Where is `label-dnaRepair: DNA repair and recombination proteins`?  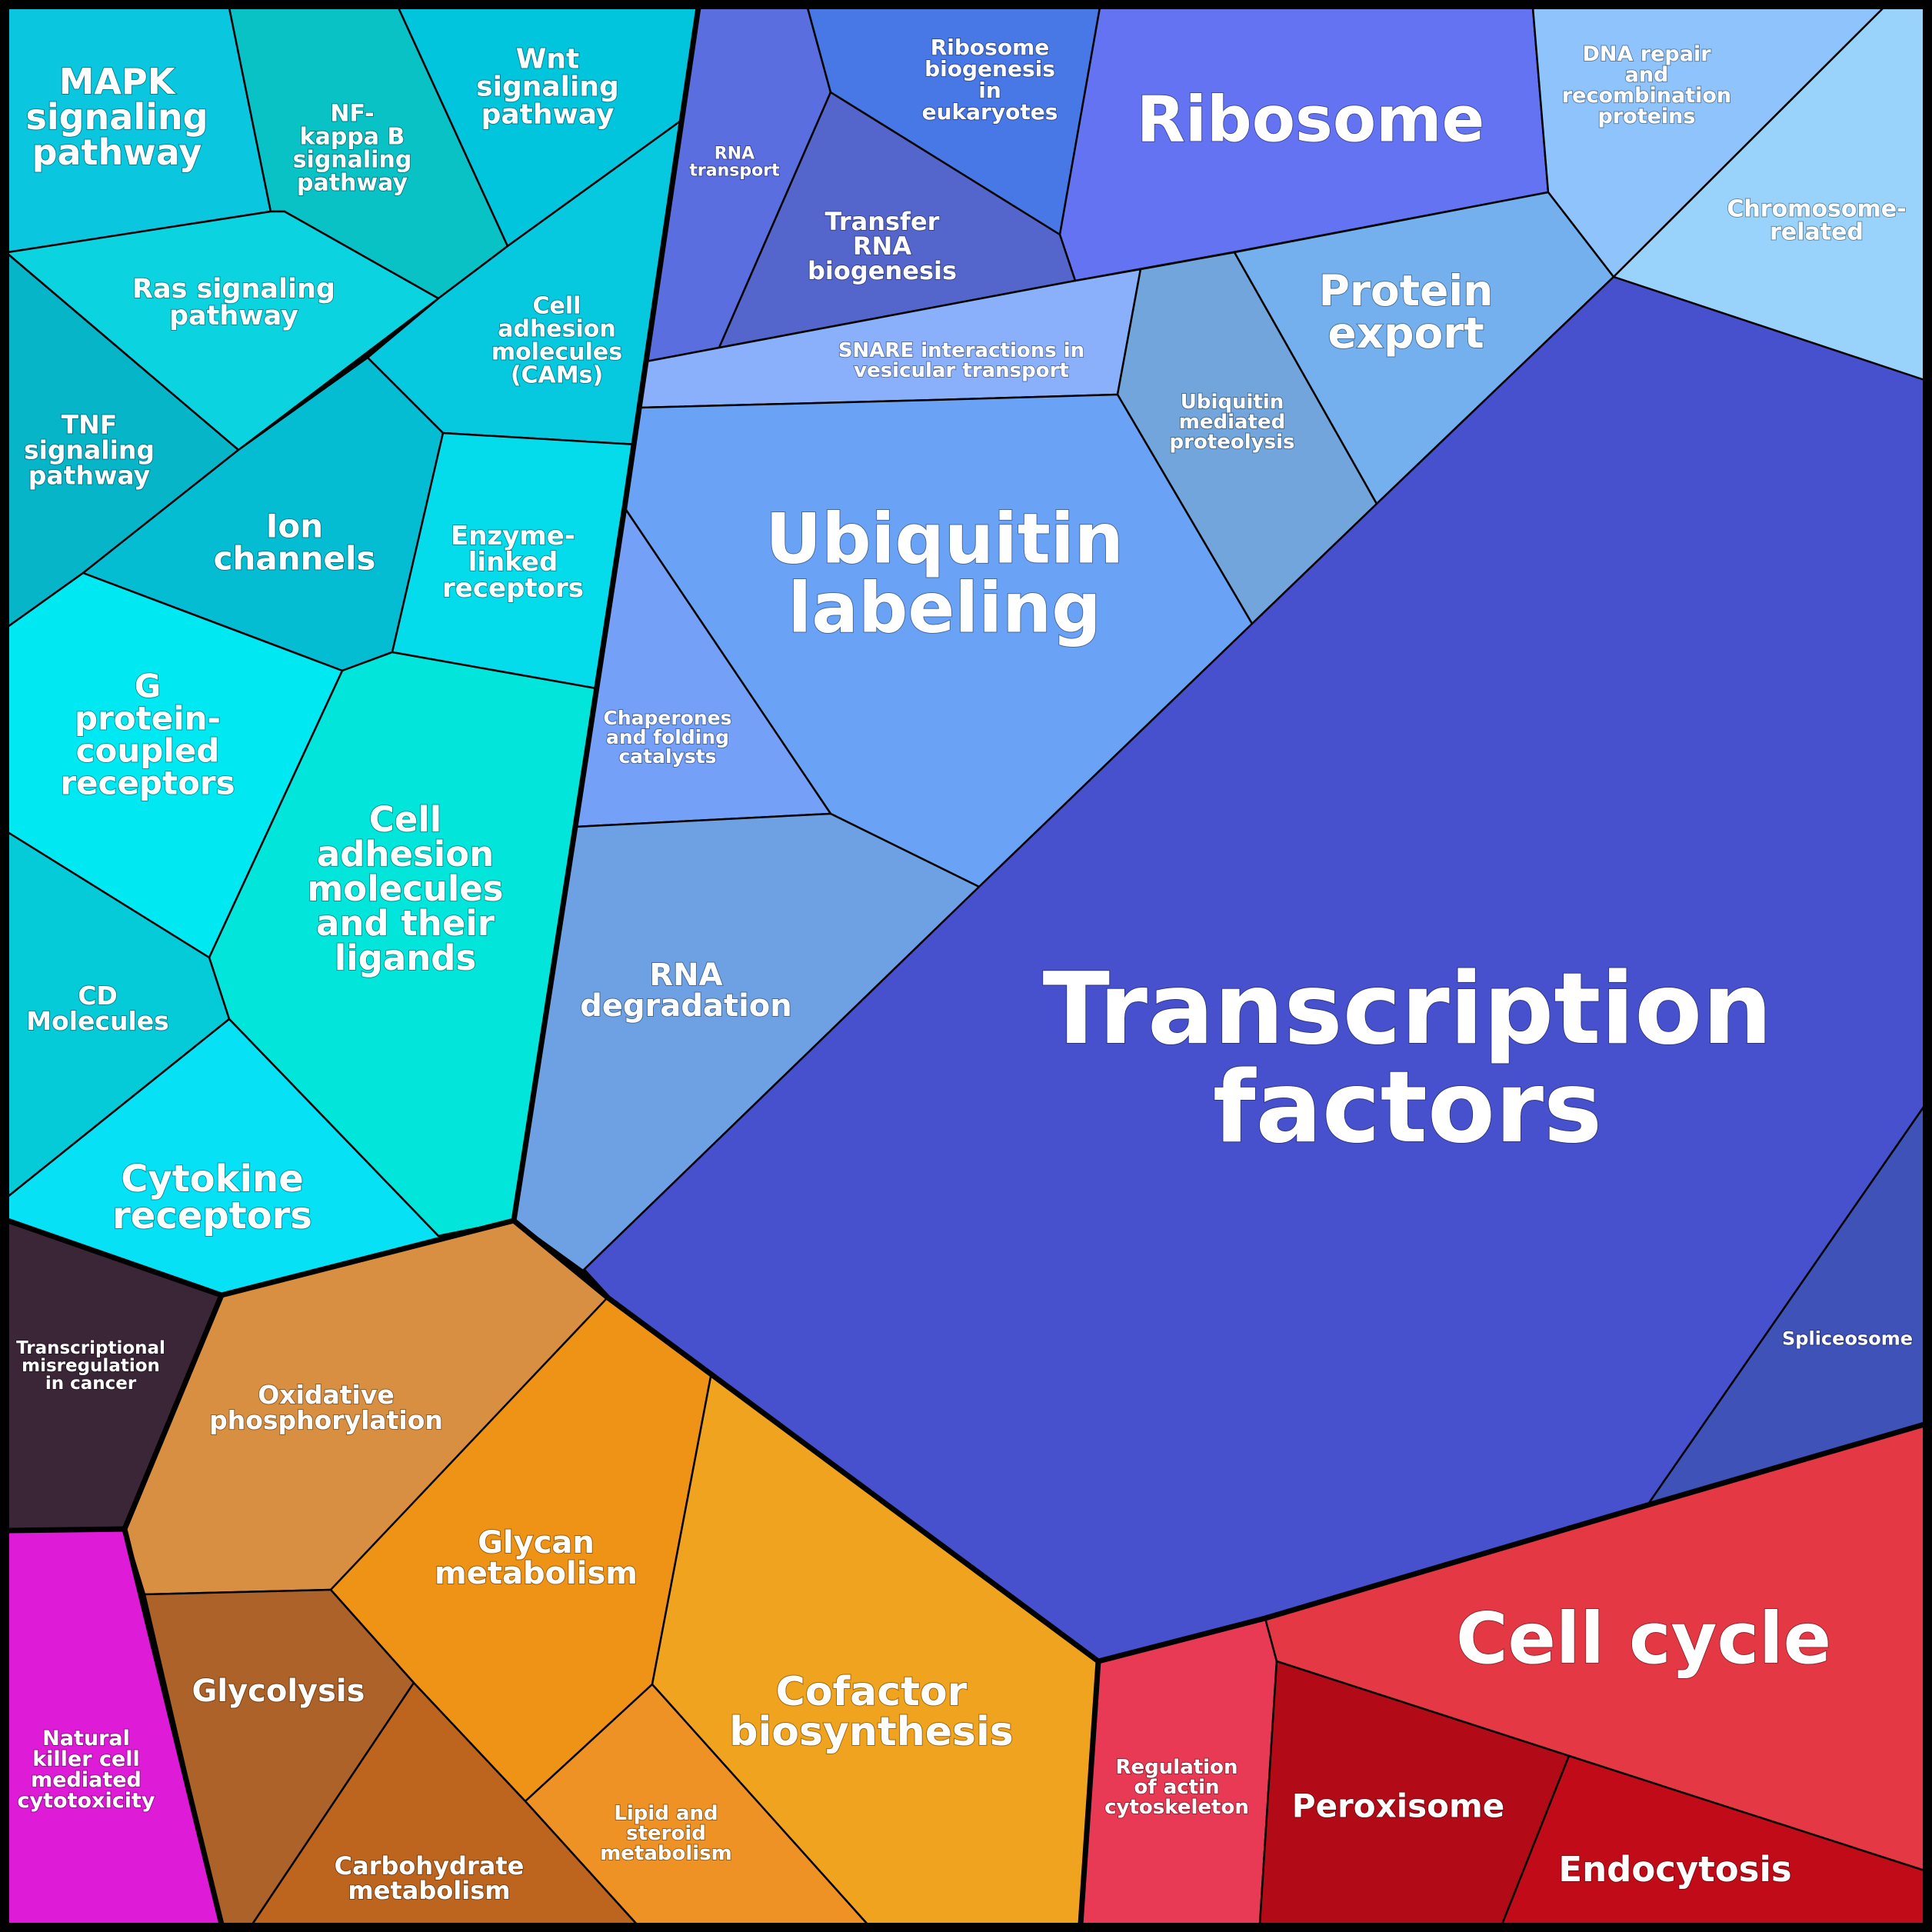 label-dnaRepair: DNA repair and recombination proteins is located at coordinates (1646, 85).